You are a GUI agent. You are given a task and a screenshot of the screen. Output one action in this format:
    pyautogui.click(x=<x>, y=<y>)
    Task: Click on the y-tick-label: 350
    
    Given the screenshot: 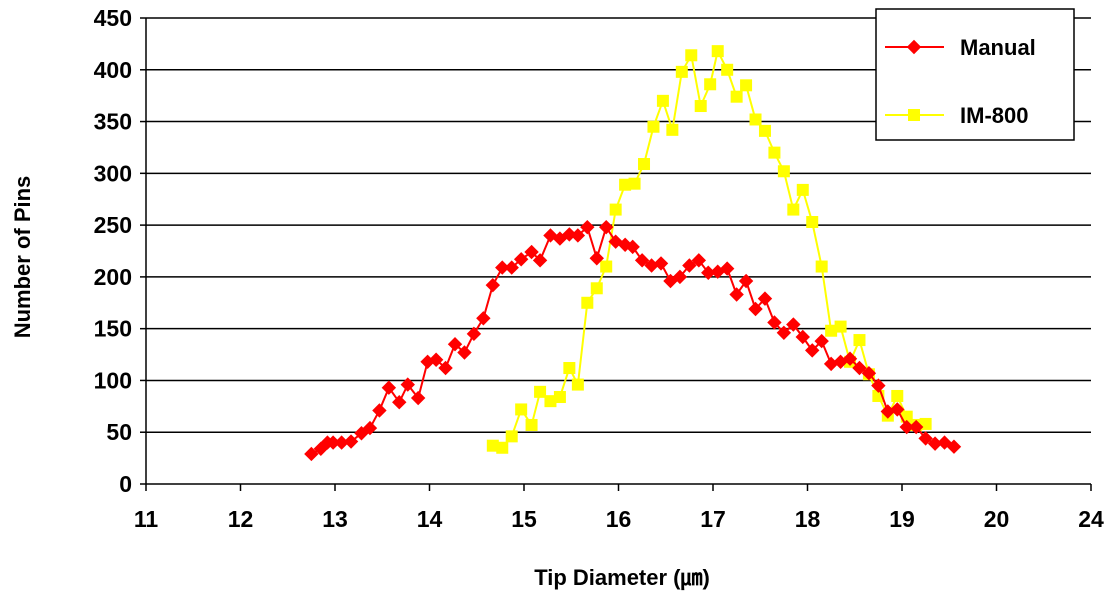 What is the action you would take?
    pyautogui.click(x=113, y=122)
    